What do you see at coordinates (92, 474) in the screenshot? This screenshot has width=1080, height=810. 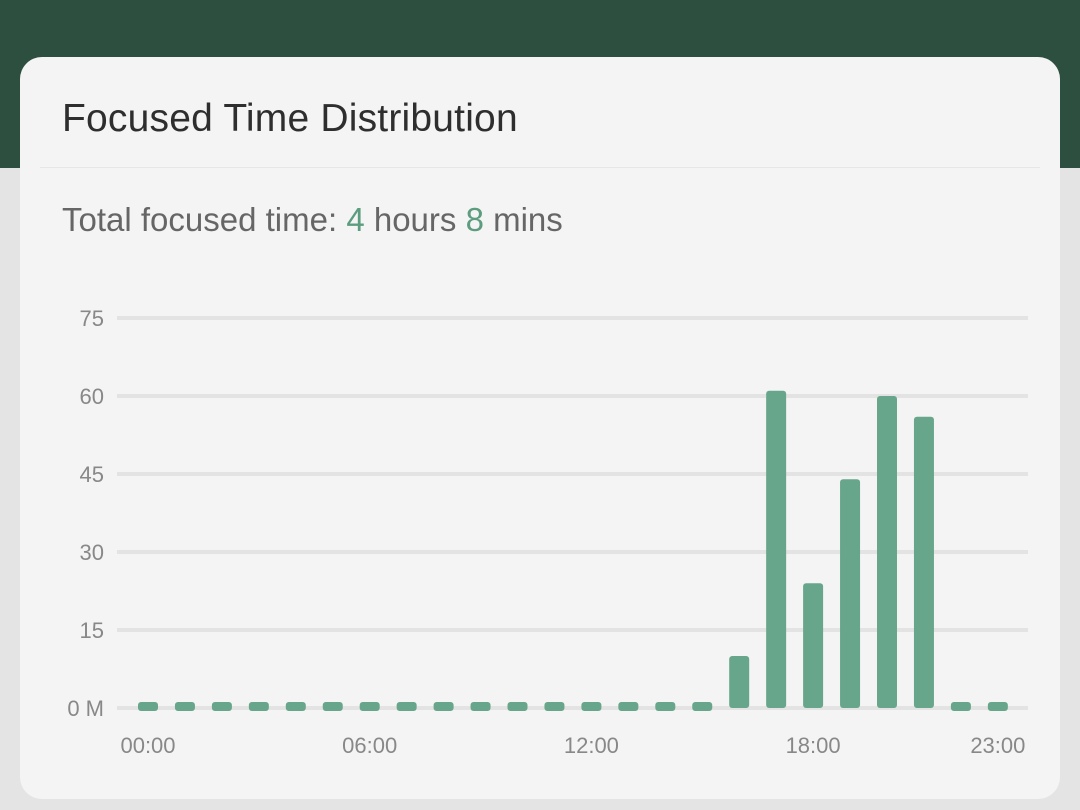 I see `y-tick-label: 45` at bounding box center [92, 474].